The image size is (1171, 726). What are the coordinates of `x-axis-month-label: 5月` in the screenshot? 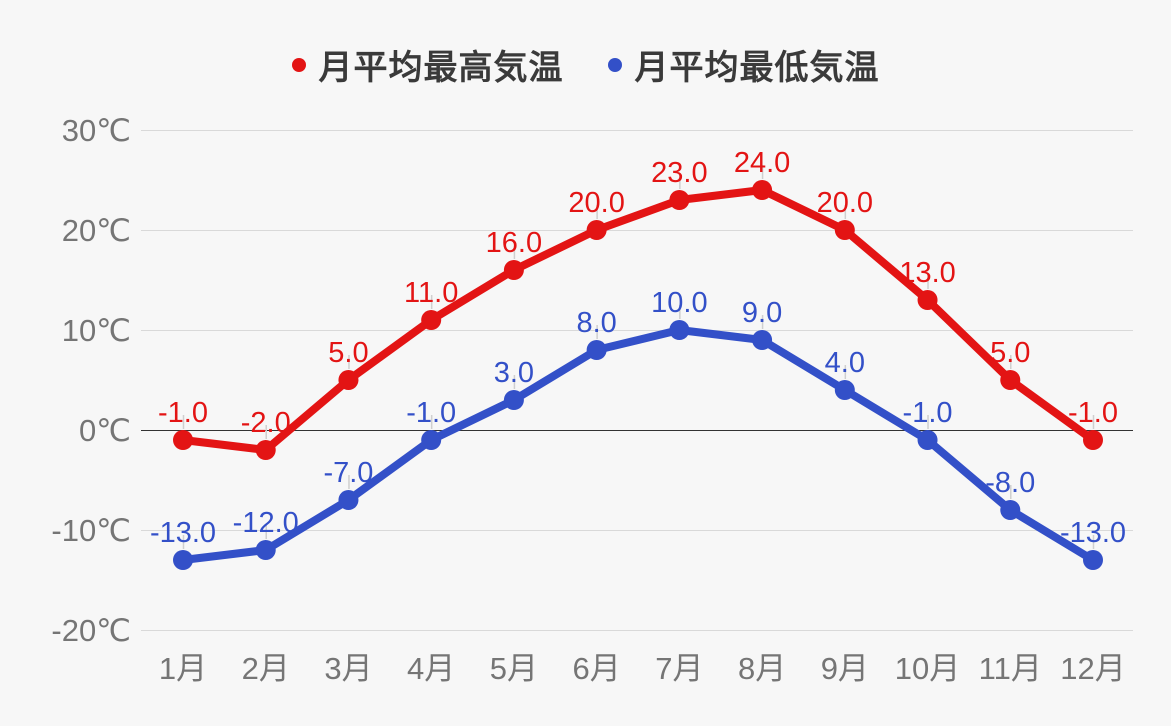 It's located at (514, 668).